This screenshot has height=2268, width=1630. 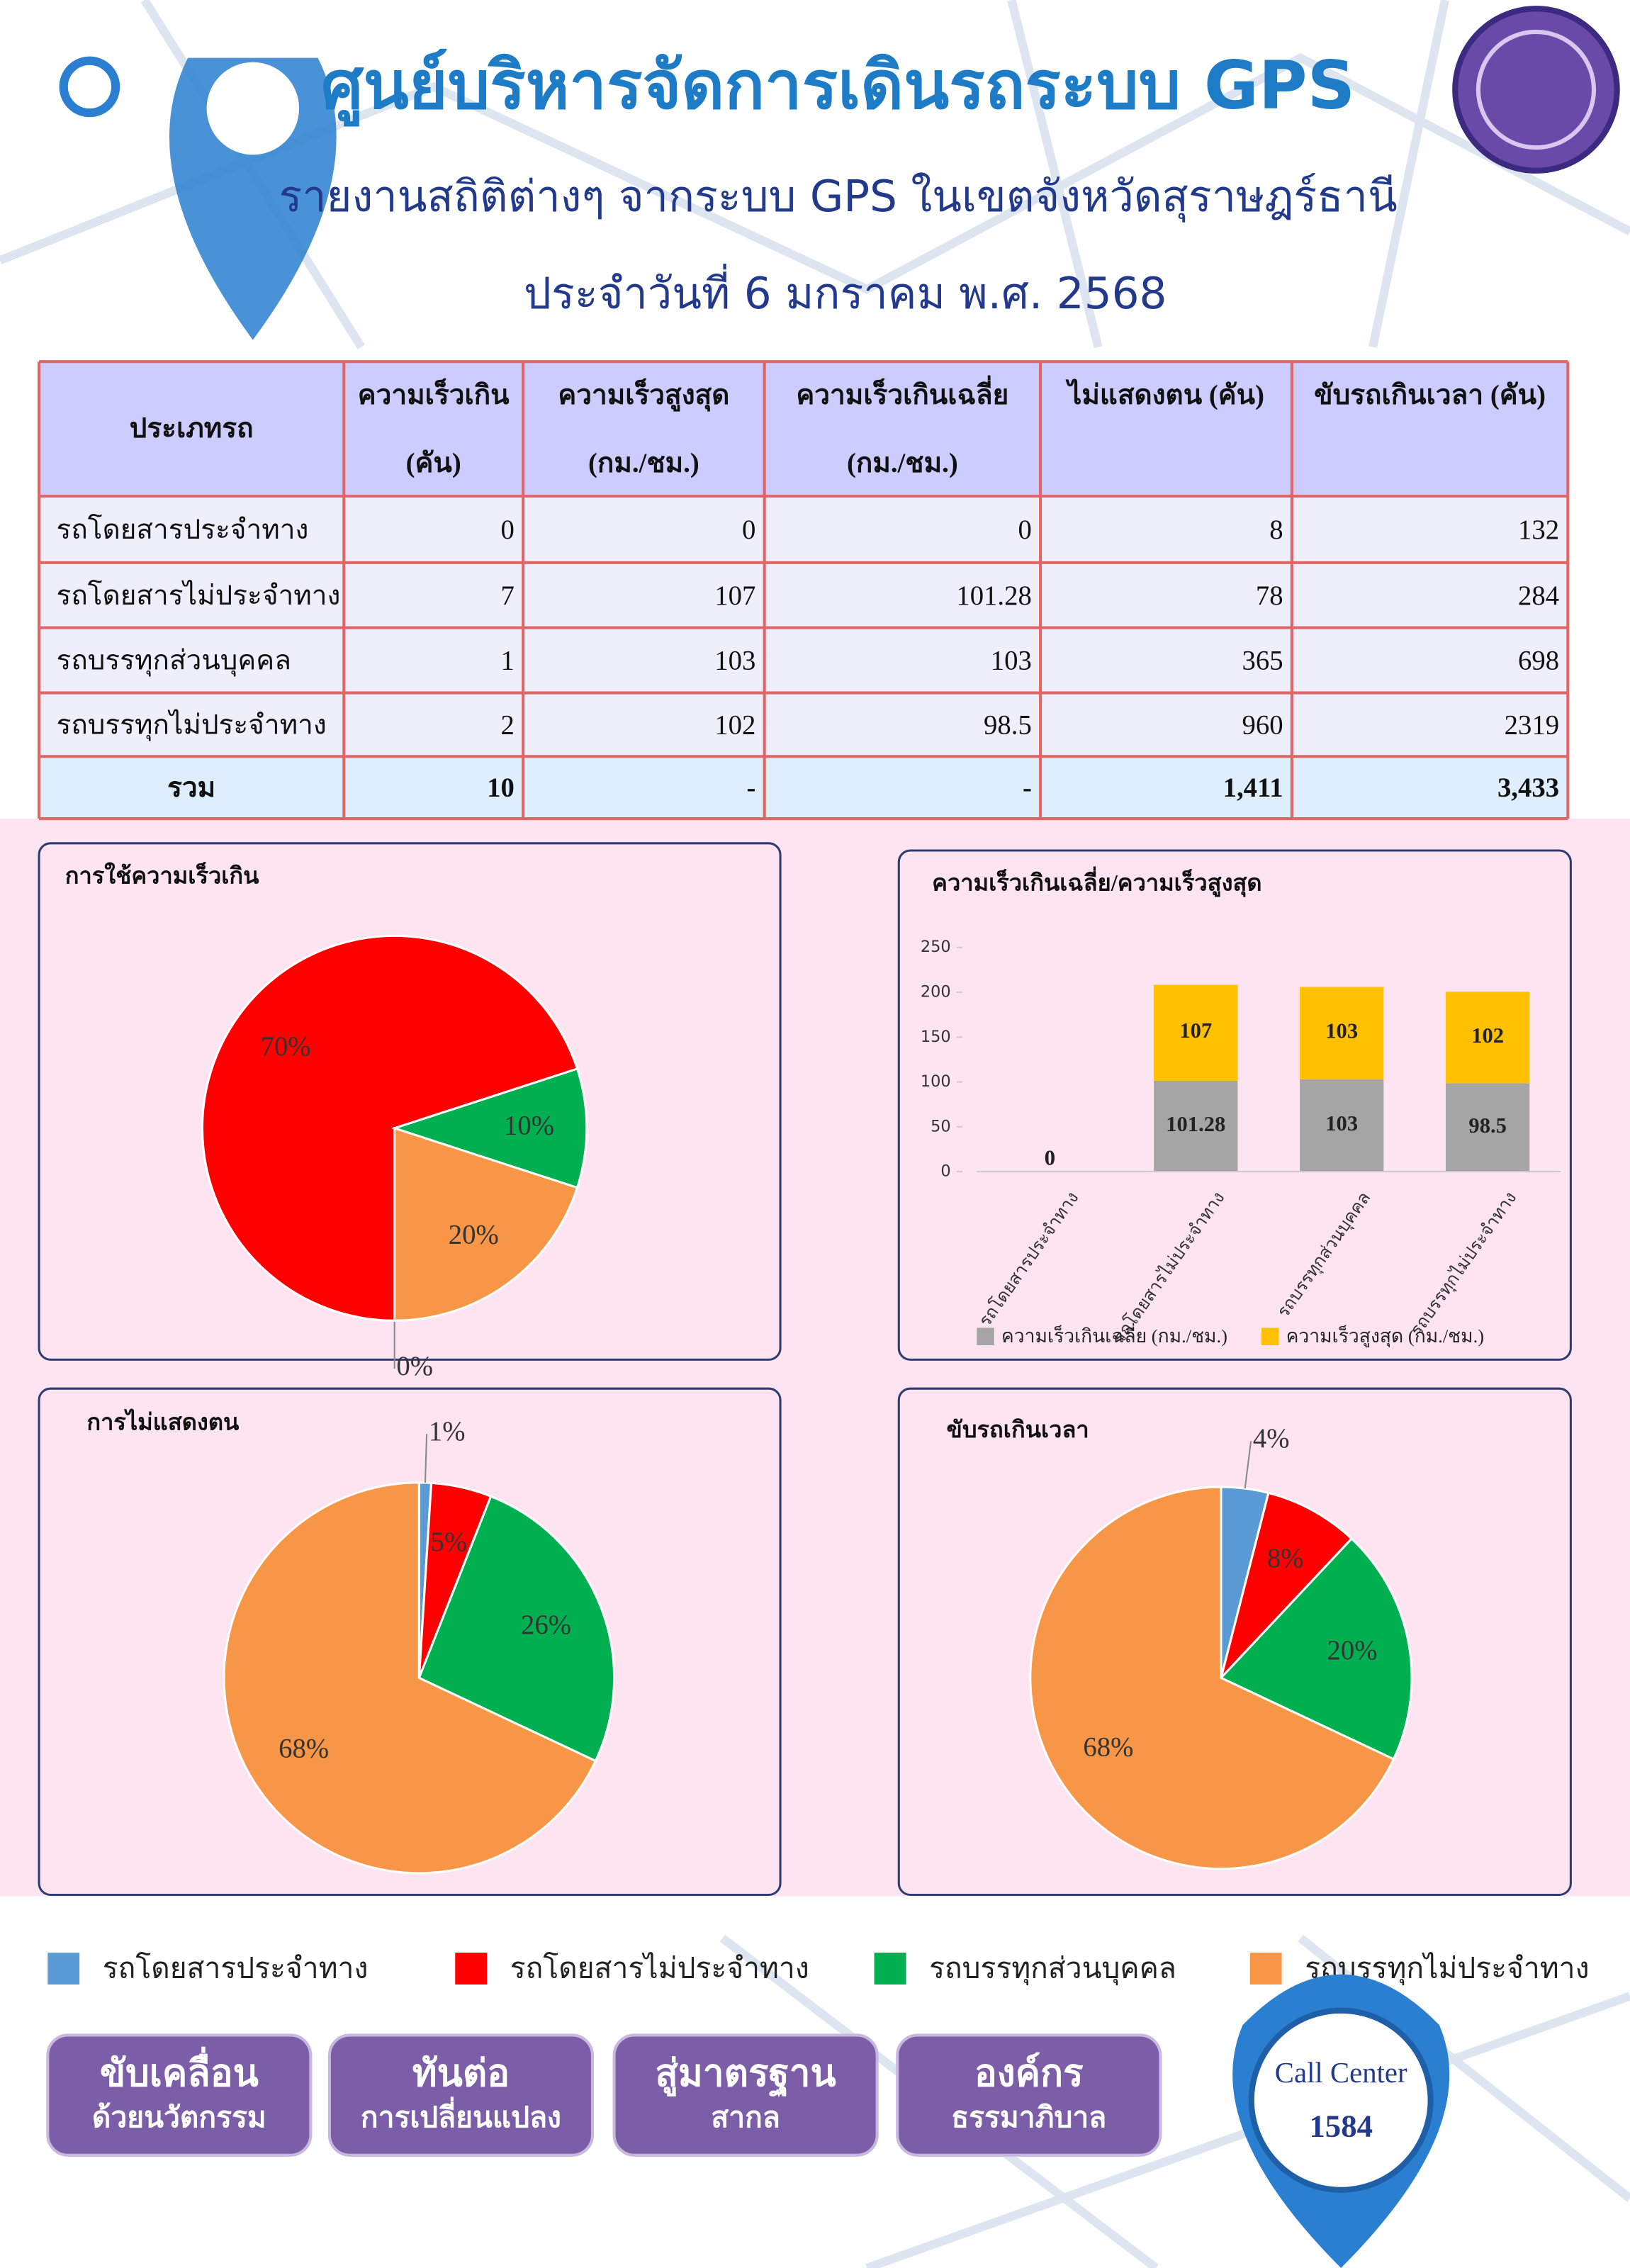 What do you see at coordinates (1385, 1335) in the screenshot?
I see `legend-label: ความเร็วสูงสุด (กม./ชม.)` at bounding box center [1385, 1335].